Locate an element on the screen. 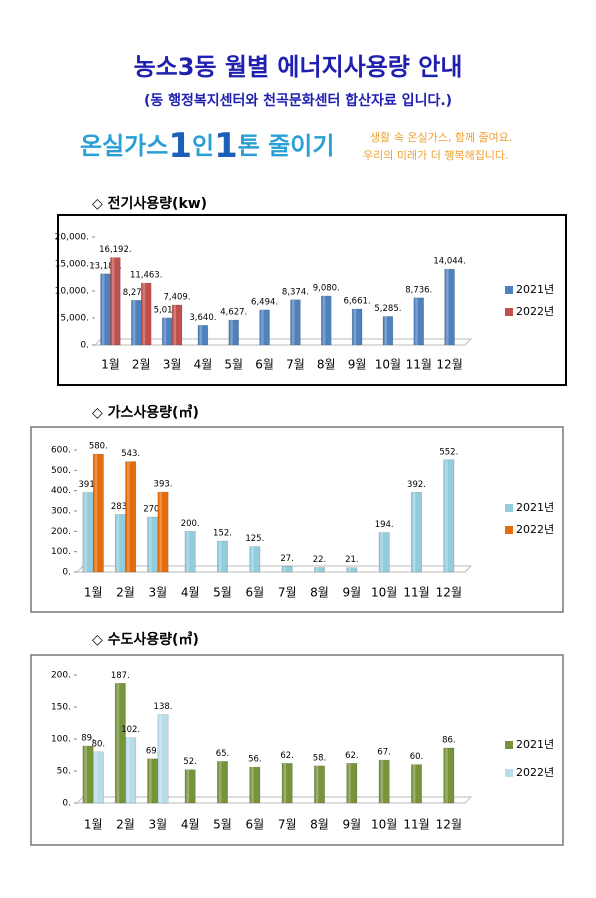  value-label: 60. is located at coordinates (417, 757).